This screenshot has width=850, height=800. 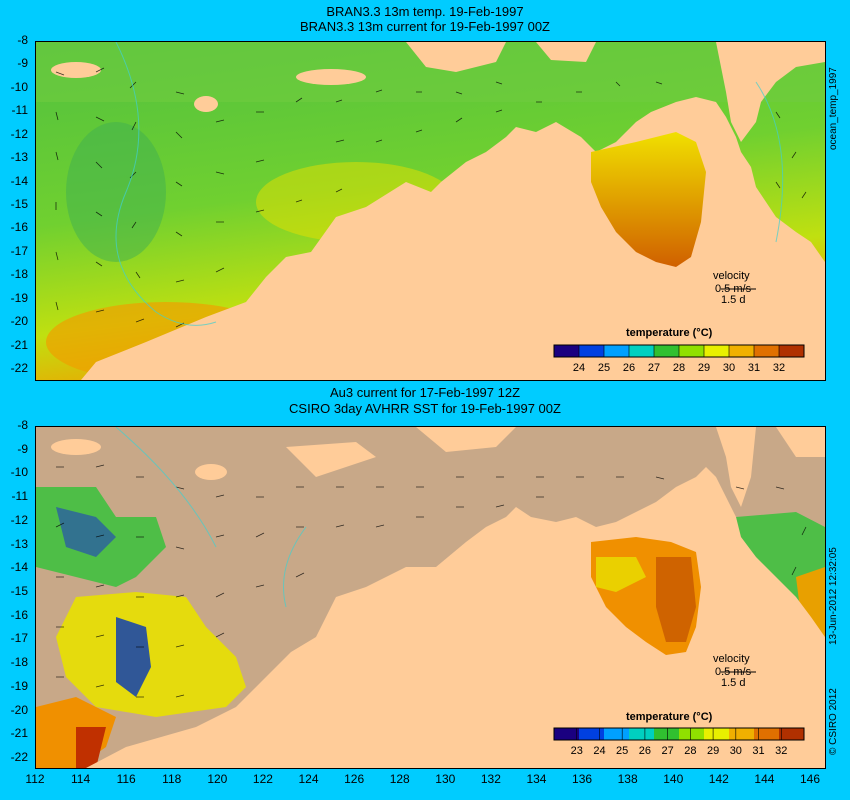 What do you see at coordinates (19, 204) in the screenshot?
I see `lat-tick-label: -15` at bounding box center [19, 204].